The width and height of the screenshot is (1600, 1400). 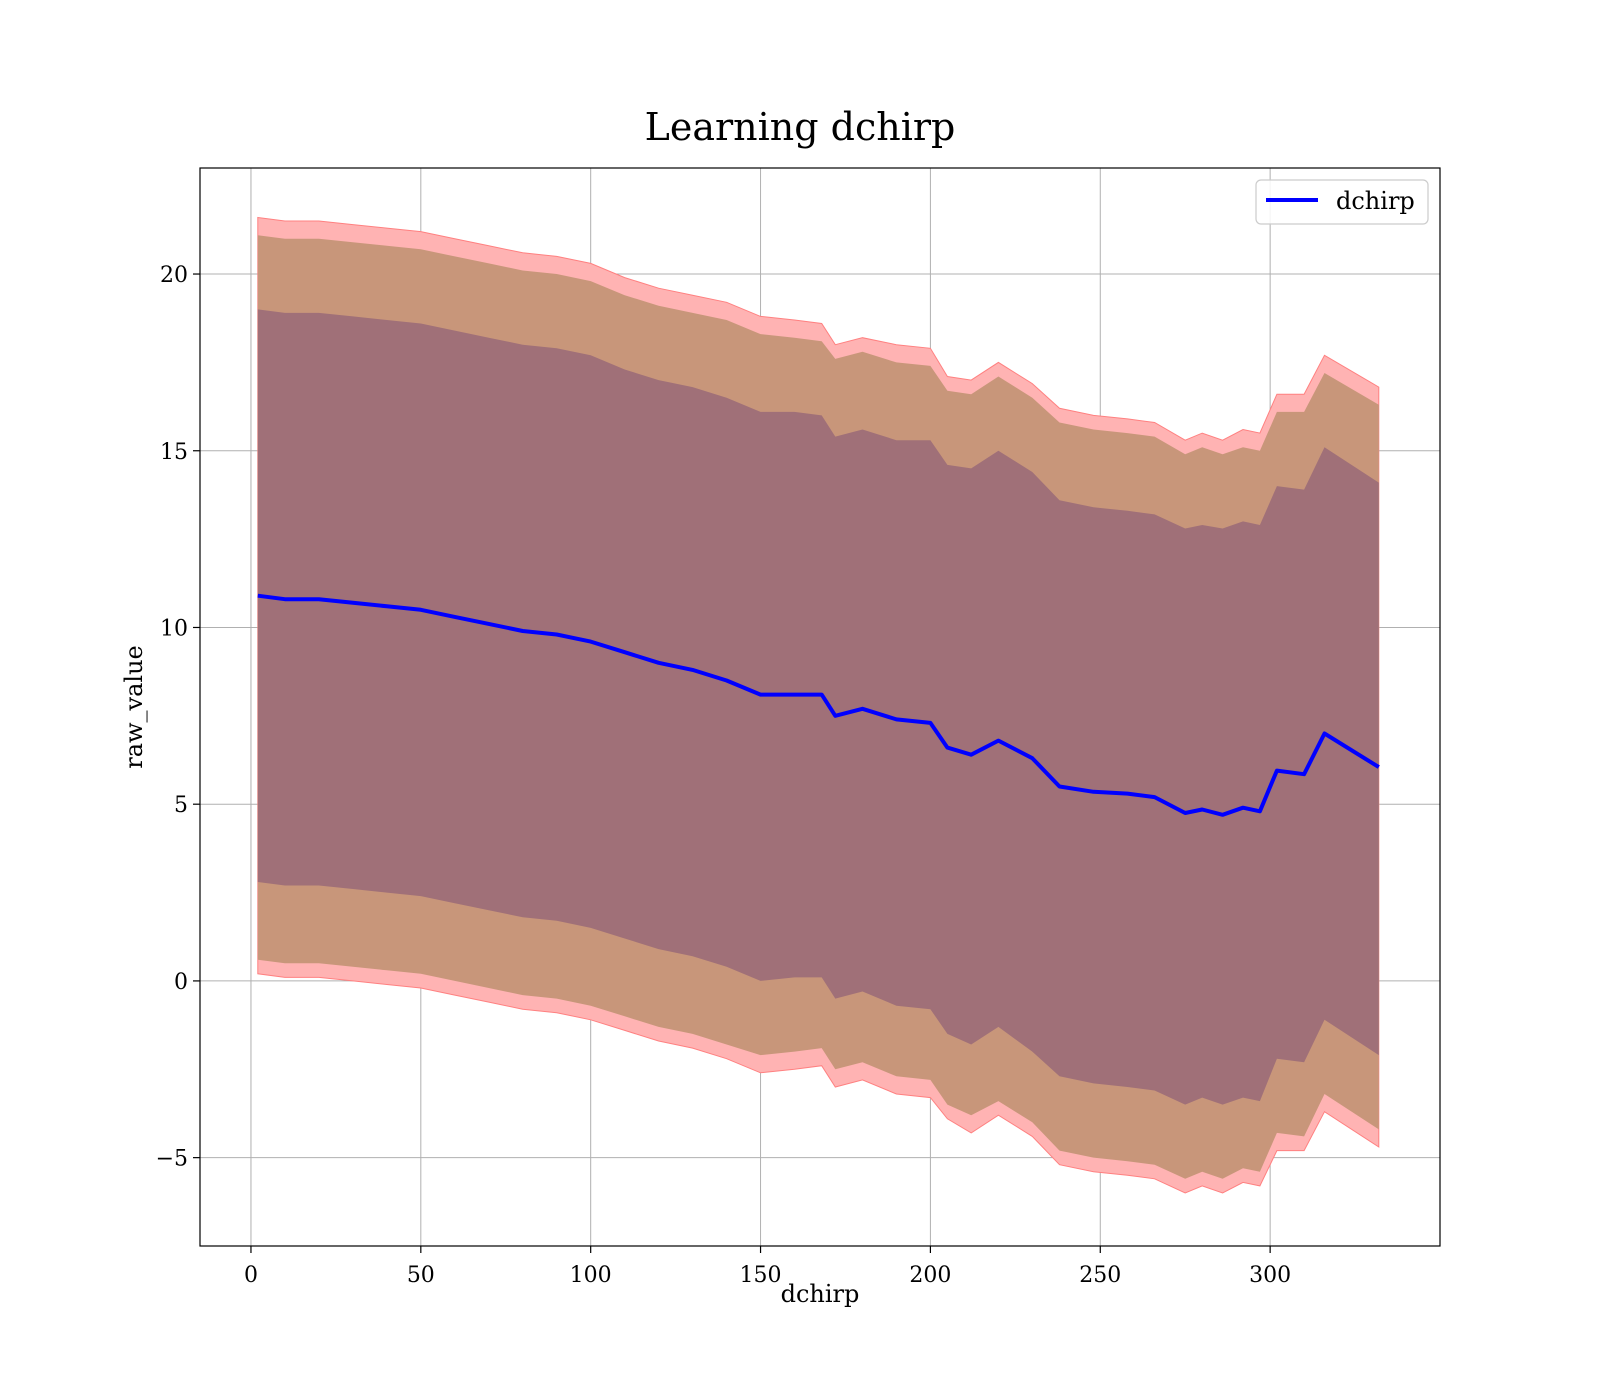 I want to click on chart-title: Learning dchirp, so click(x=800, y=127).